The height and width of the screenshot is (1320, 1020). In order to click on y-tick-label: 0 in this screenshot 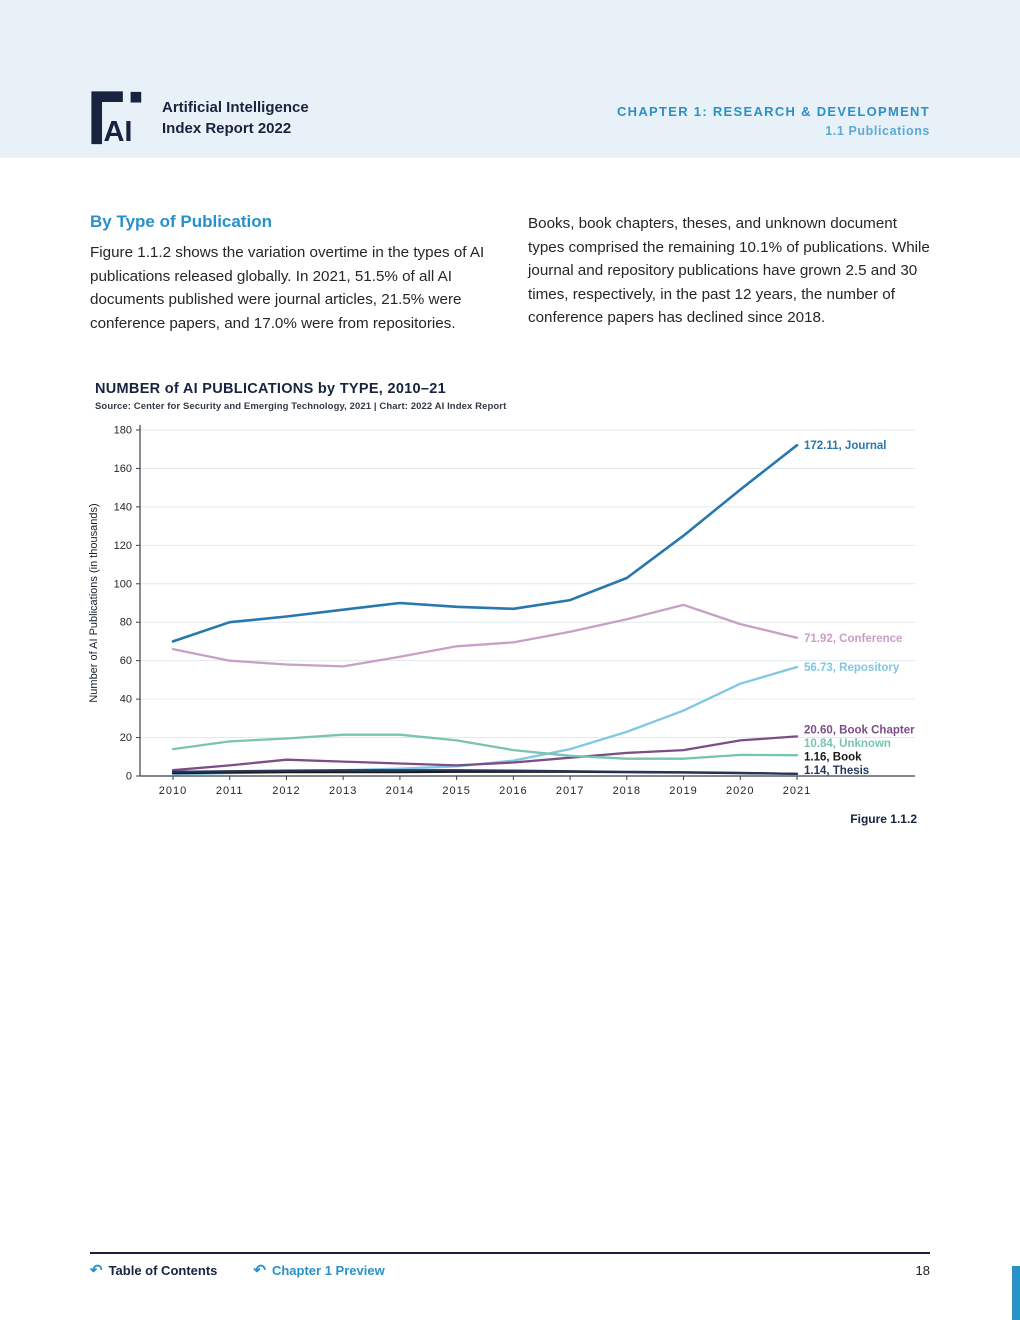, I will do `click(129, 777)`.